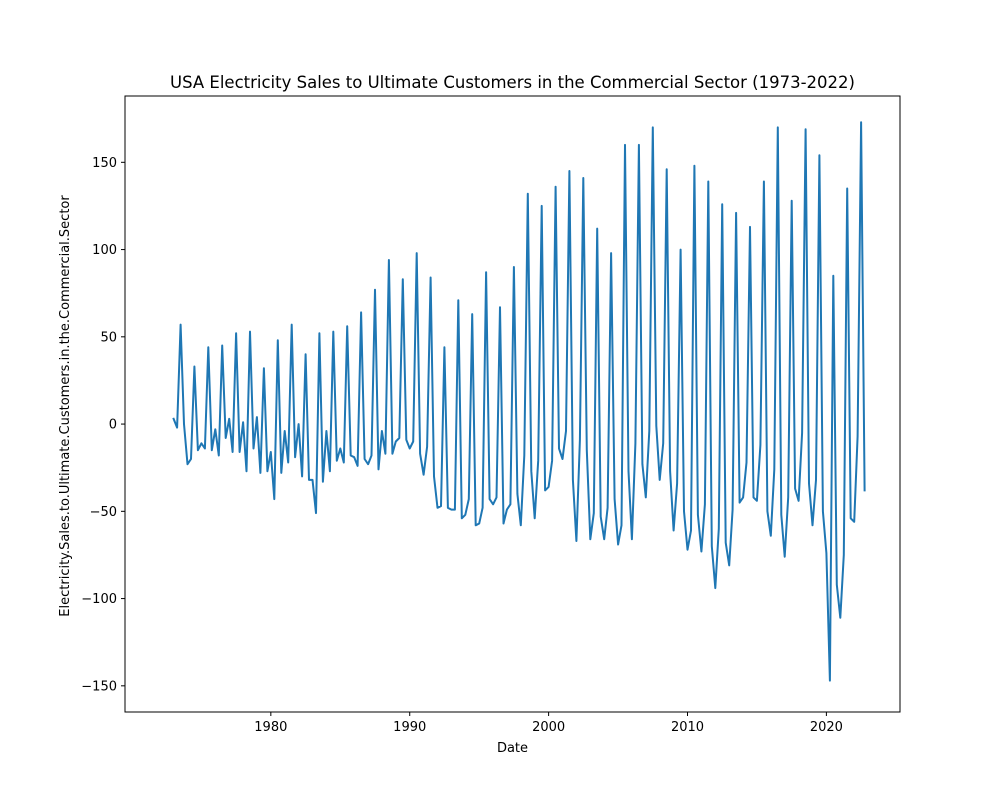  I want to click on y-tick-label: −150, so click(99, 686).